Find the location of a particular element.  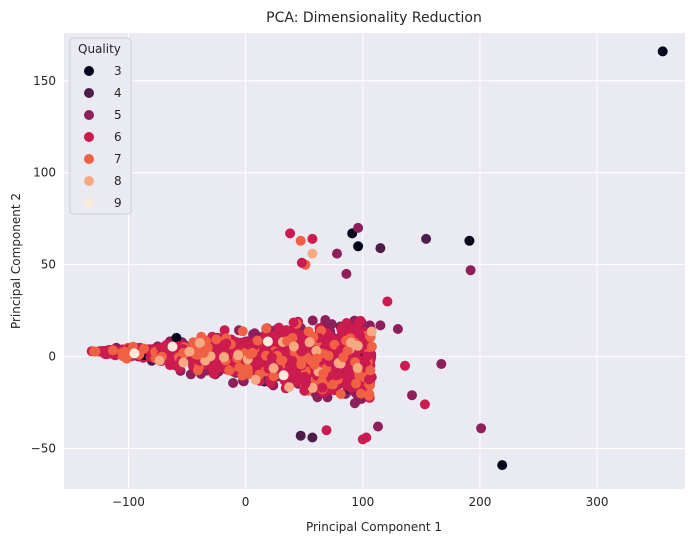

x-axis-ticks: −100 0 100 200 300 is located at coordinates (360, 502).